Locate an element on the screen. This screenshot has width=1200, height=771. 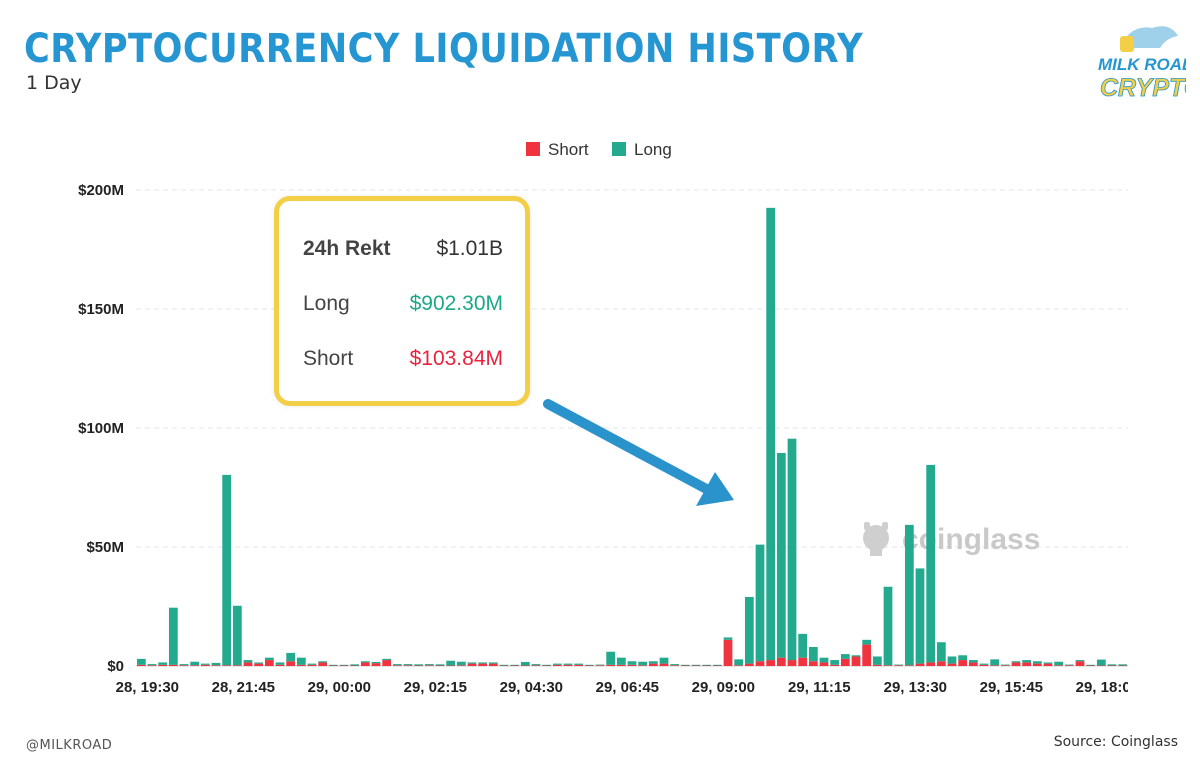
y-tick-label: $100M is located at coordinates (101, 428).